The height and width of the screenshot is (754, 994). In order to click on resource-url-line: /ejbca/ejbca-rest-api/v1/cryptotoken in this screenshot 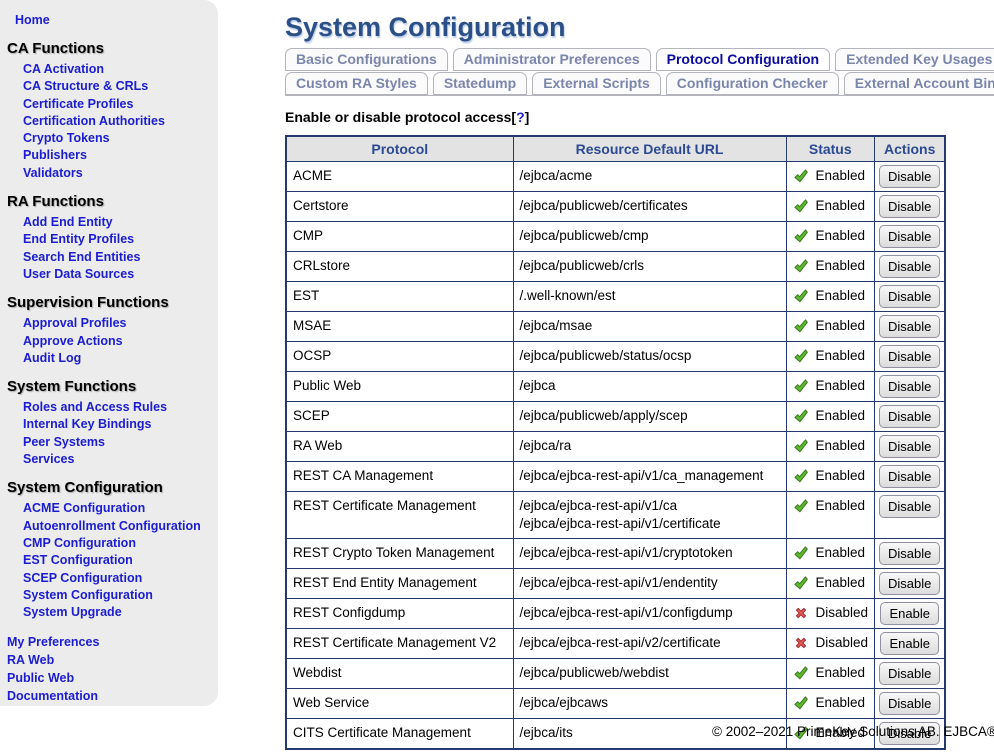, I will do `click(626, 552)`.